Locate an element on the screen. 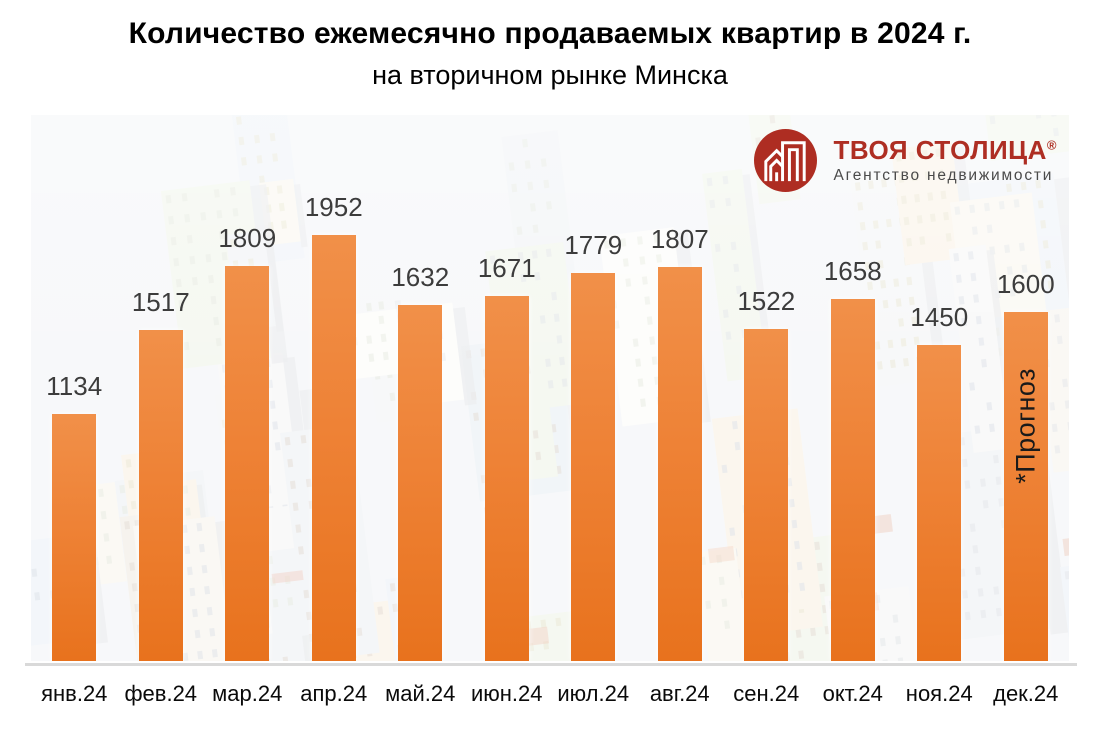 This screenshot has height=732, width=1100. bar-value-label: 1517 is located at coordinates (160, 302).